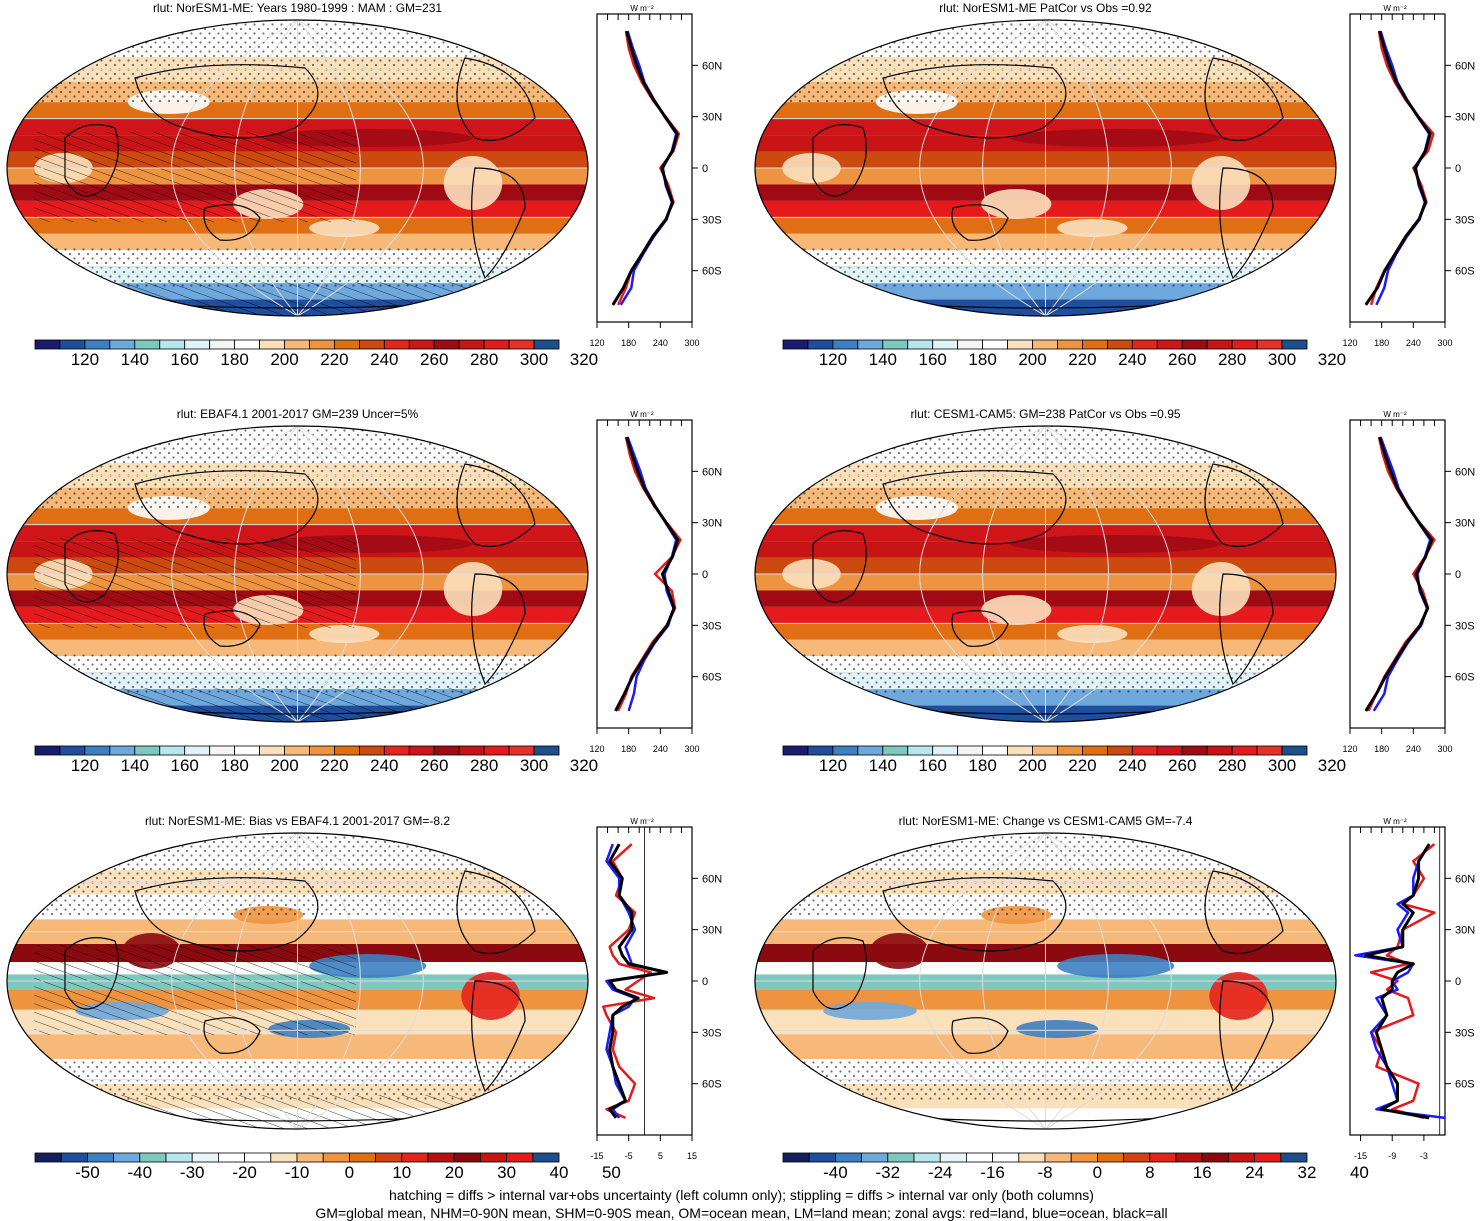 The width and height of the screenshot is (1483, 1221). I want to click on colorbar-label: -10, so click(297, 1172).